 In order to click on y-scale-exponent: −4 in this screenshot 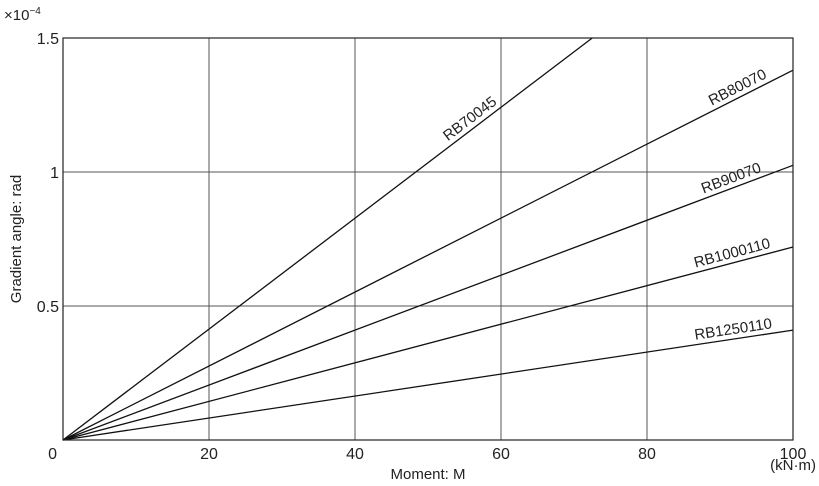, I will do `click(35, 11)`.